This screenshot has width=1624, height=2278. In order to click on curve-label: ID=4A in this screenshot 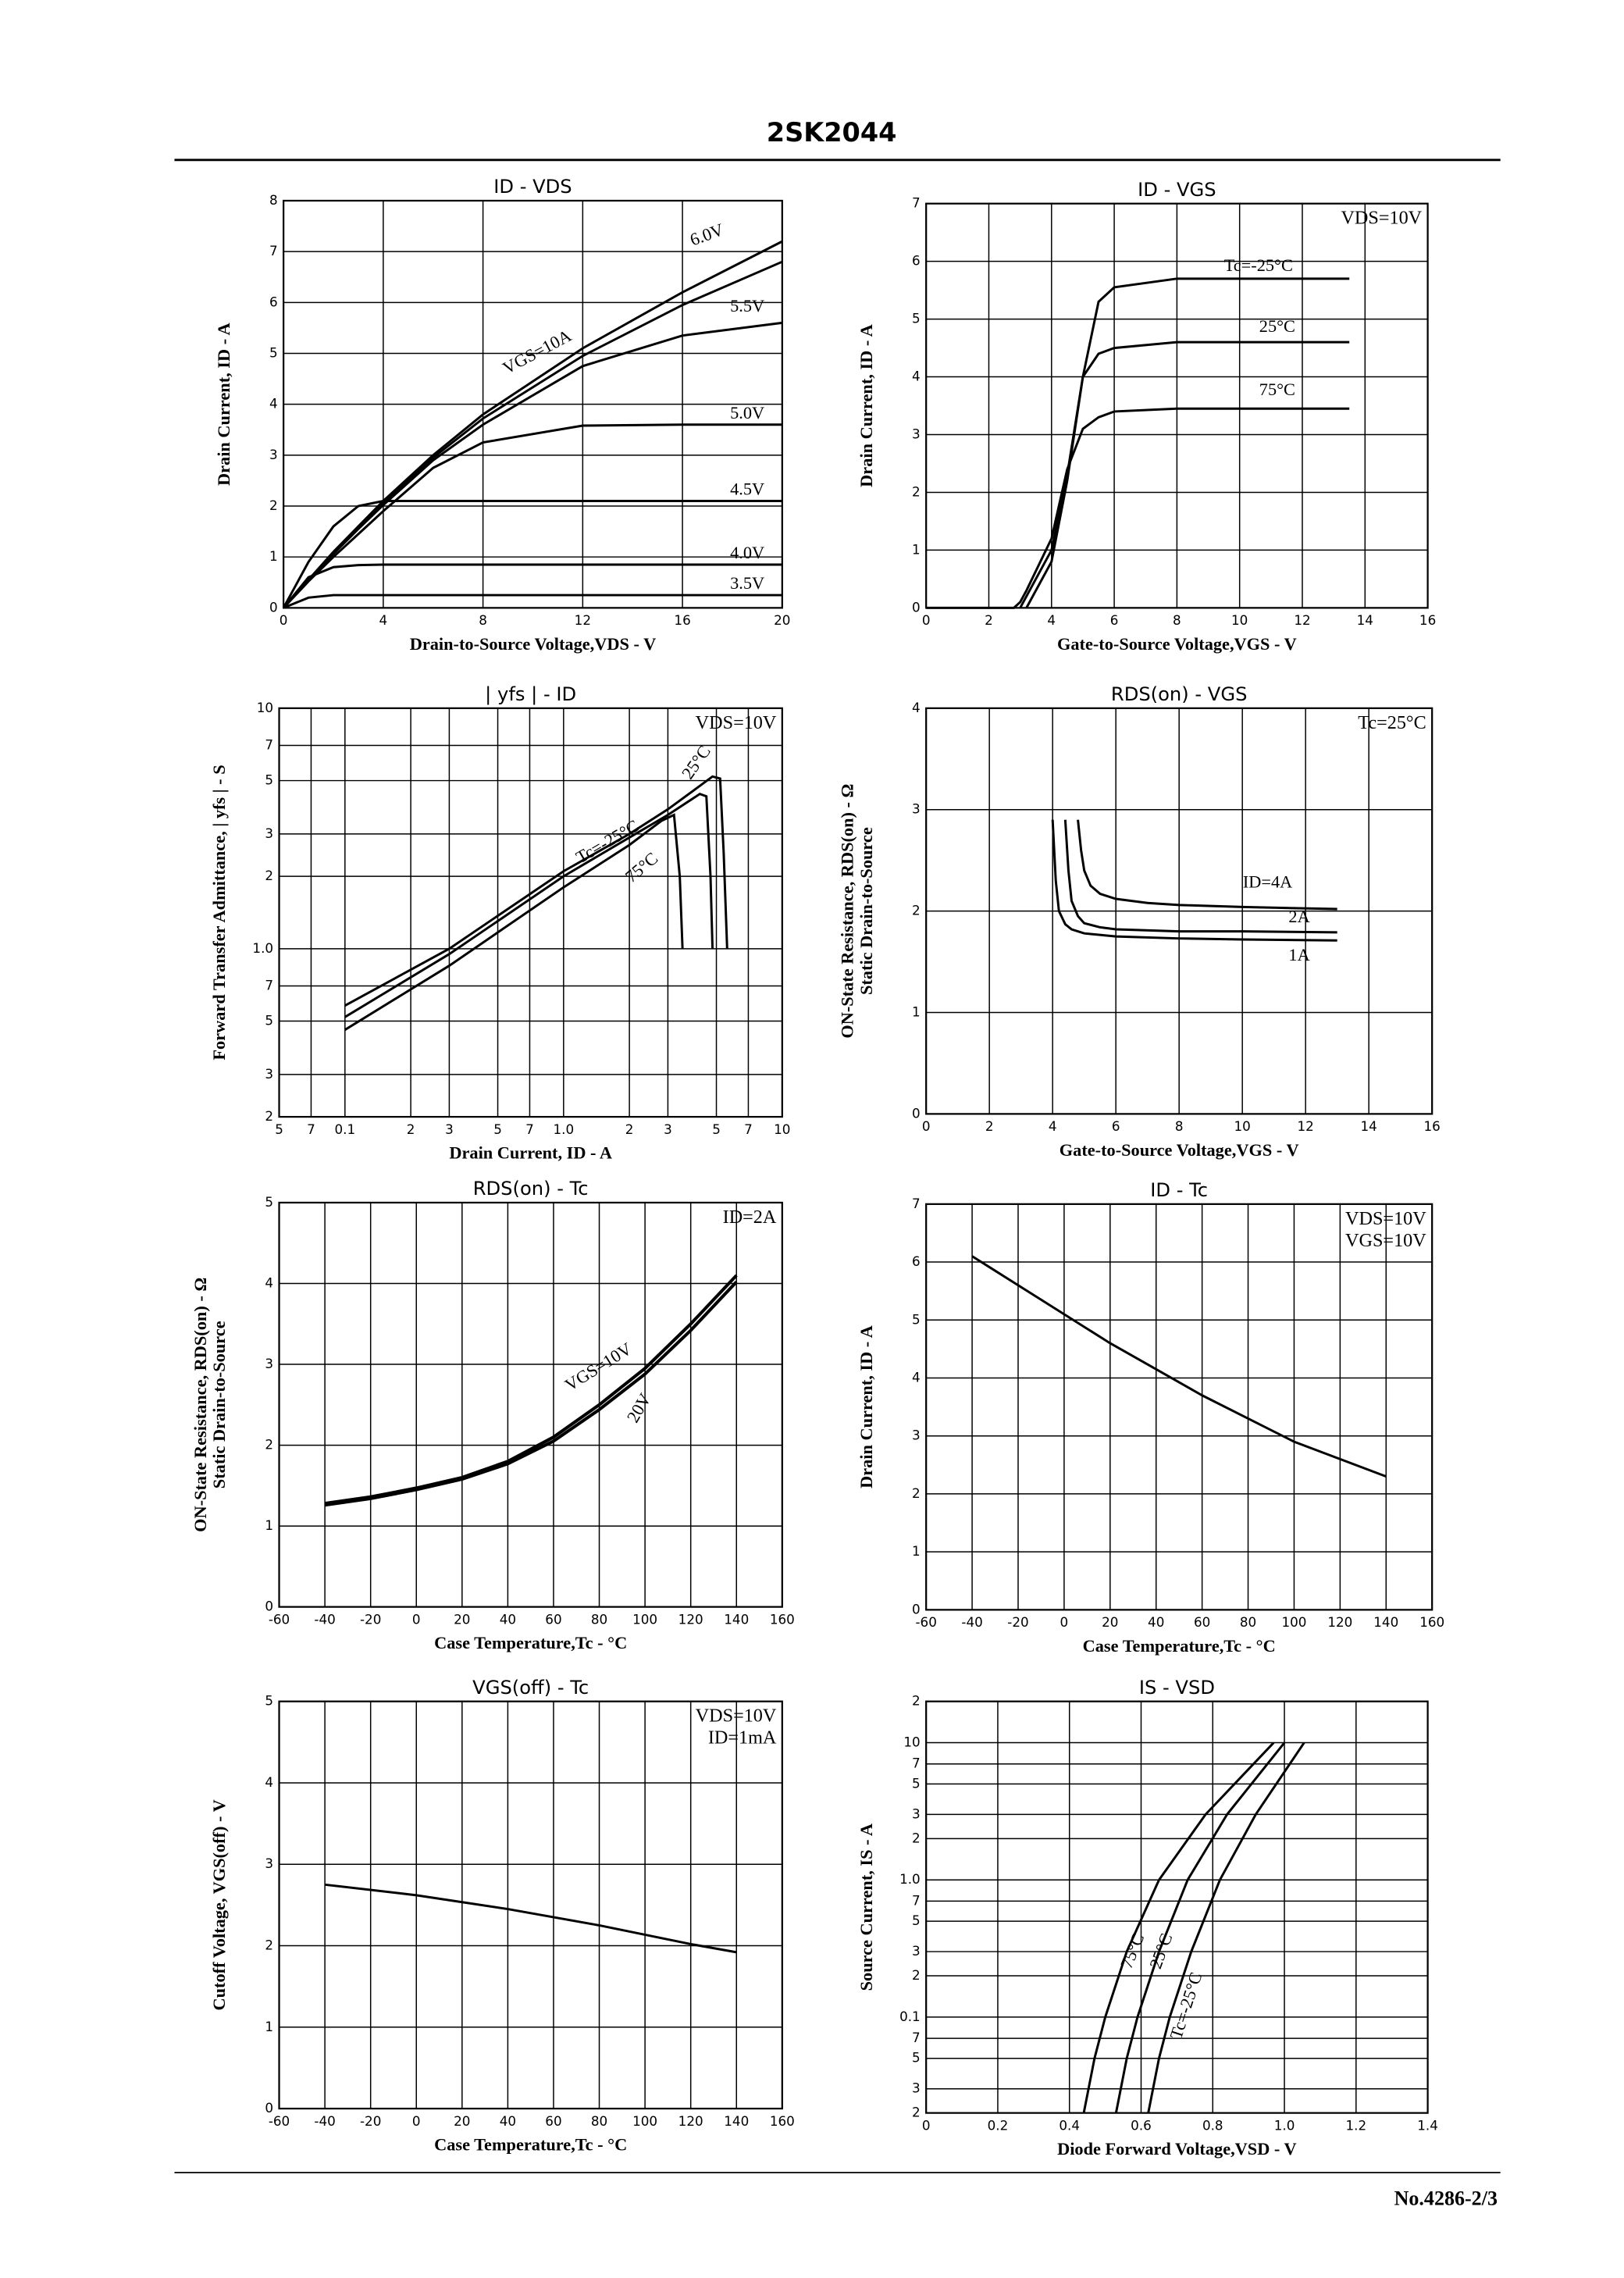, I will do `click(1267, 882)`.